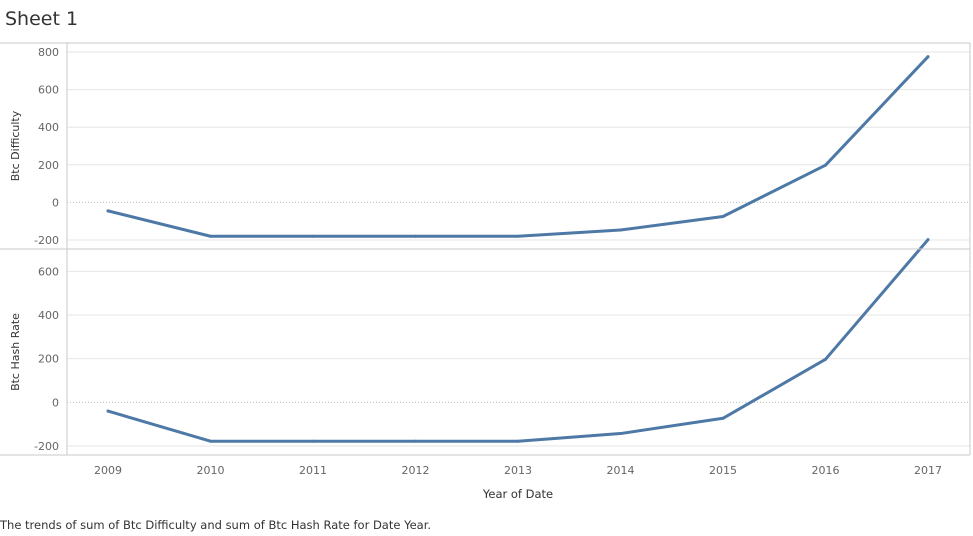 The image size is (973, 536). What do you see at coordinates (48, 52) in the screenshot?
I see `y-tick-label: 800` at bounding box center [48, 52].